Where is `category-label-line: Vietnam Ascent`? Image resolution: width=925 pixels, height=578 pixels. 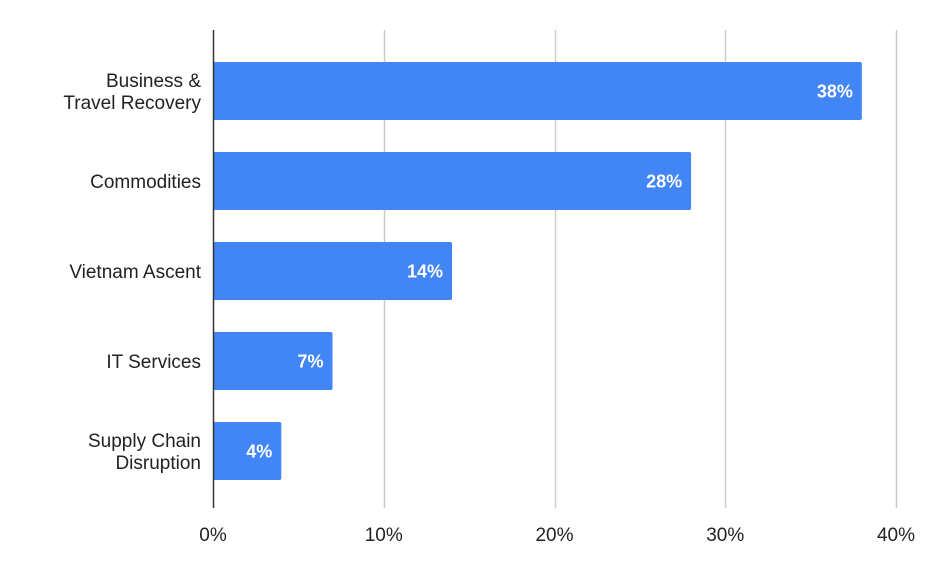 category-label-line: Vietnam Ascent is located at coordinates (135, 272).